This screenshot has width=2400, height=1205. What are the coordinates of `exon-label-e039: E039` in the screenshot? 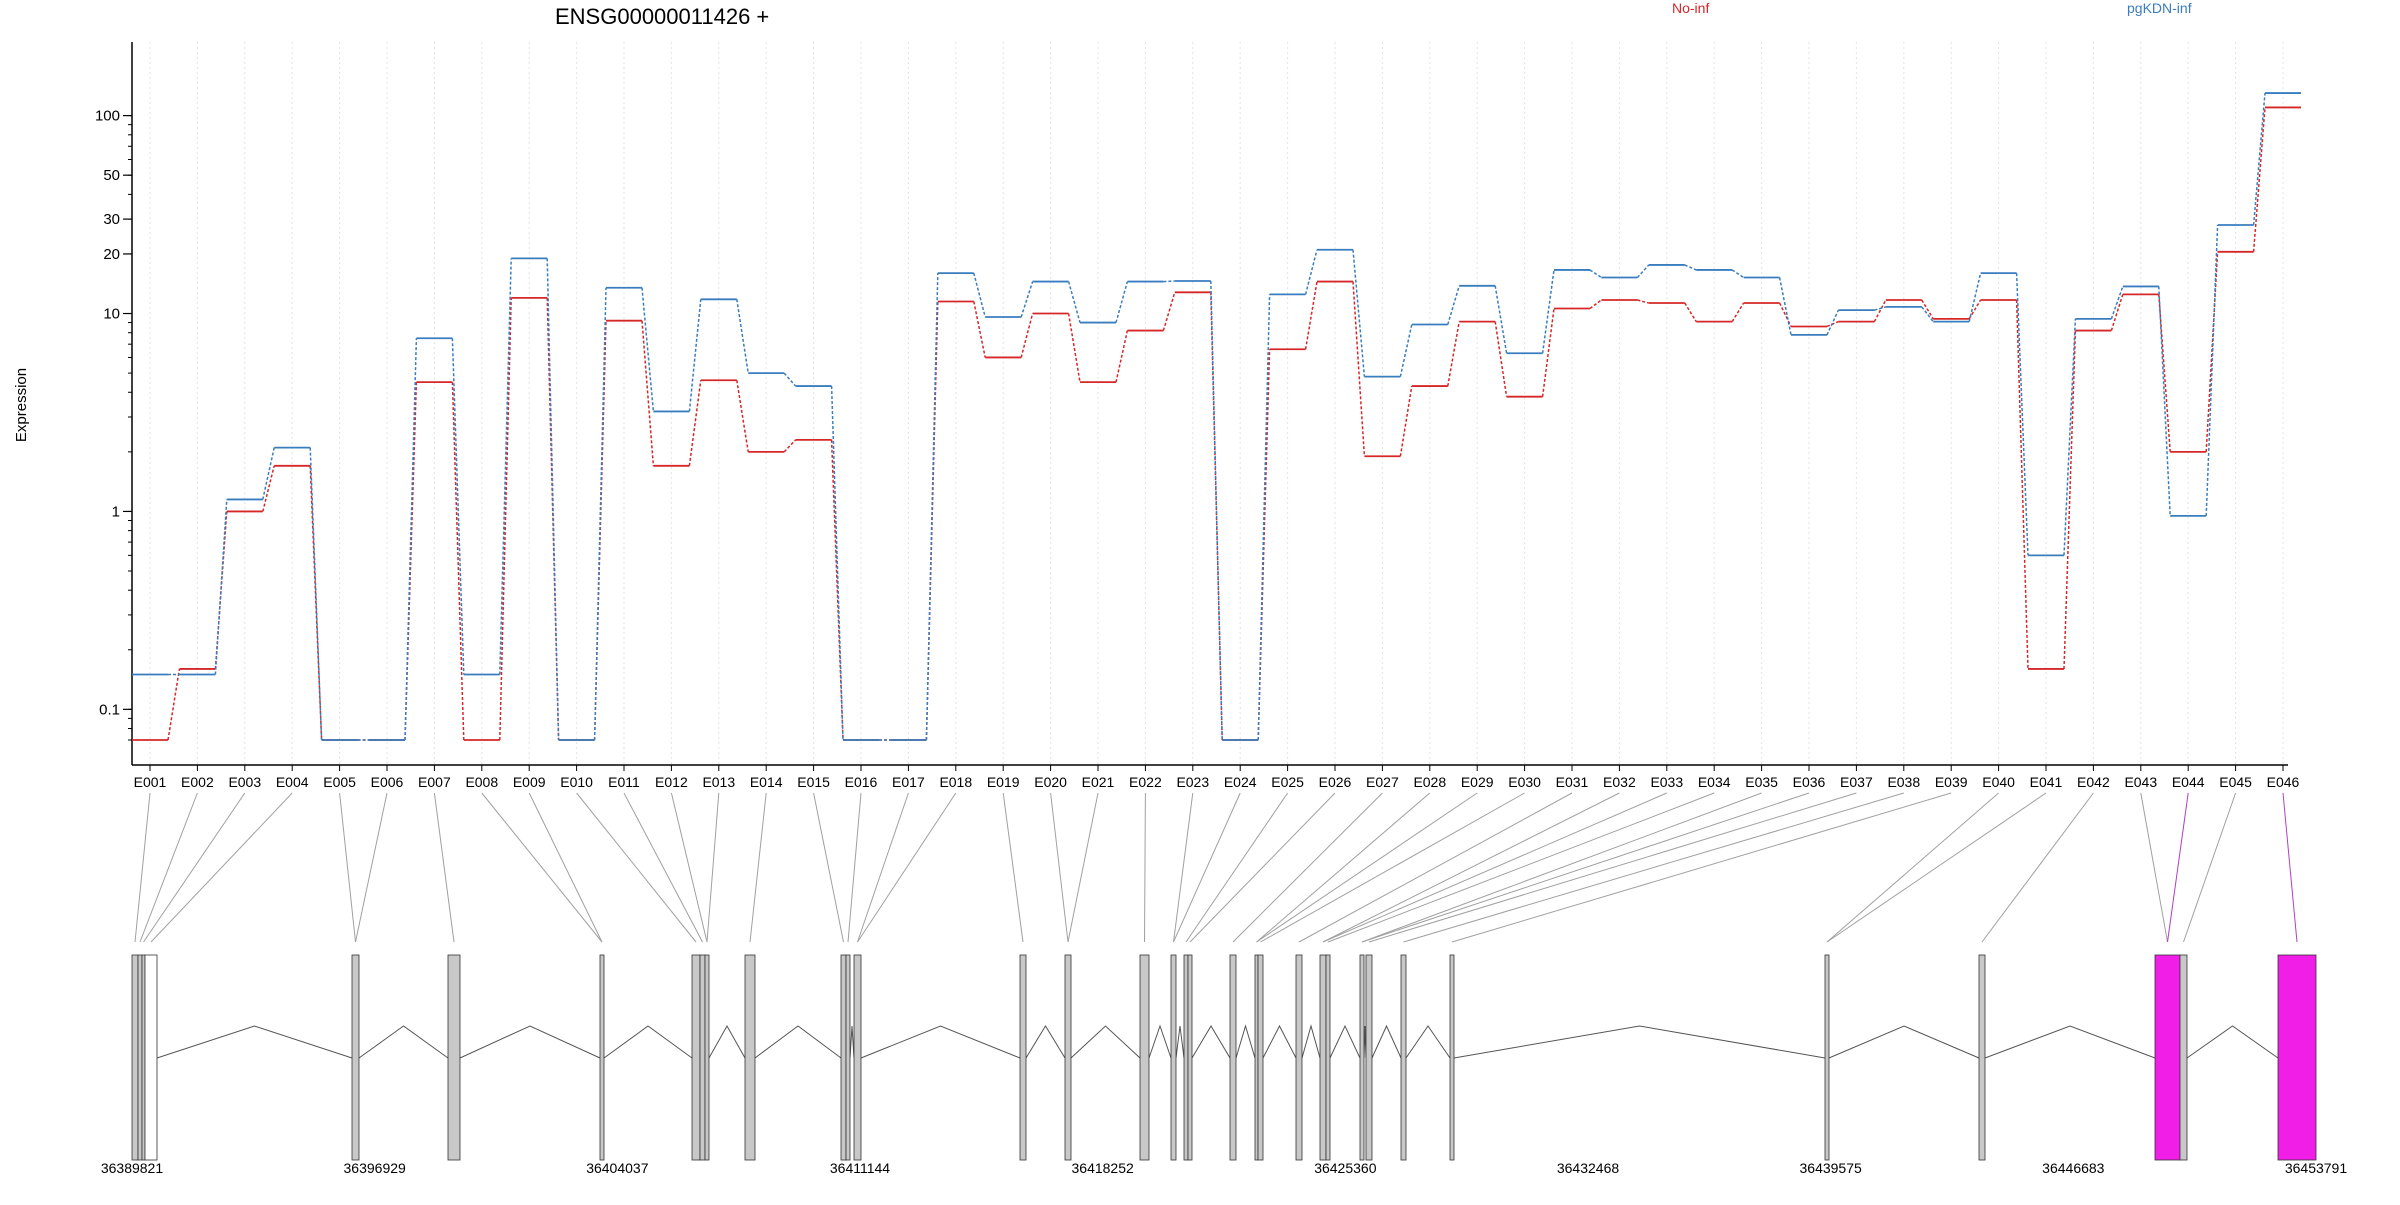 It's located at (1951, 782).